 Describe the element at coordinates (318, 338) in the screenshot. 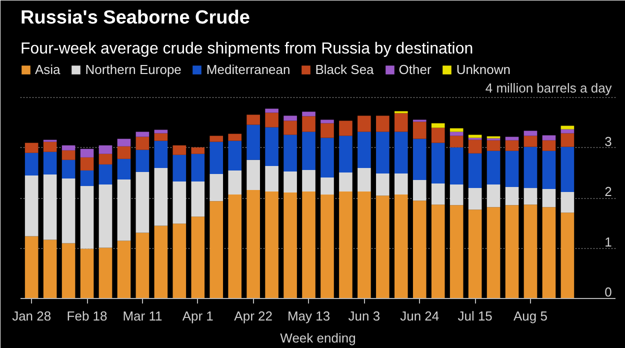

I see `x-axis-title: Week ending` at that location.